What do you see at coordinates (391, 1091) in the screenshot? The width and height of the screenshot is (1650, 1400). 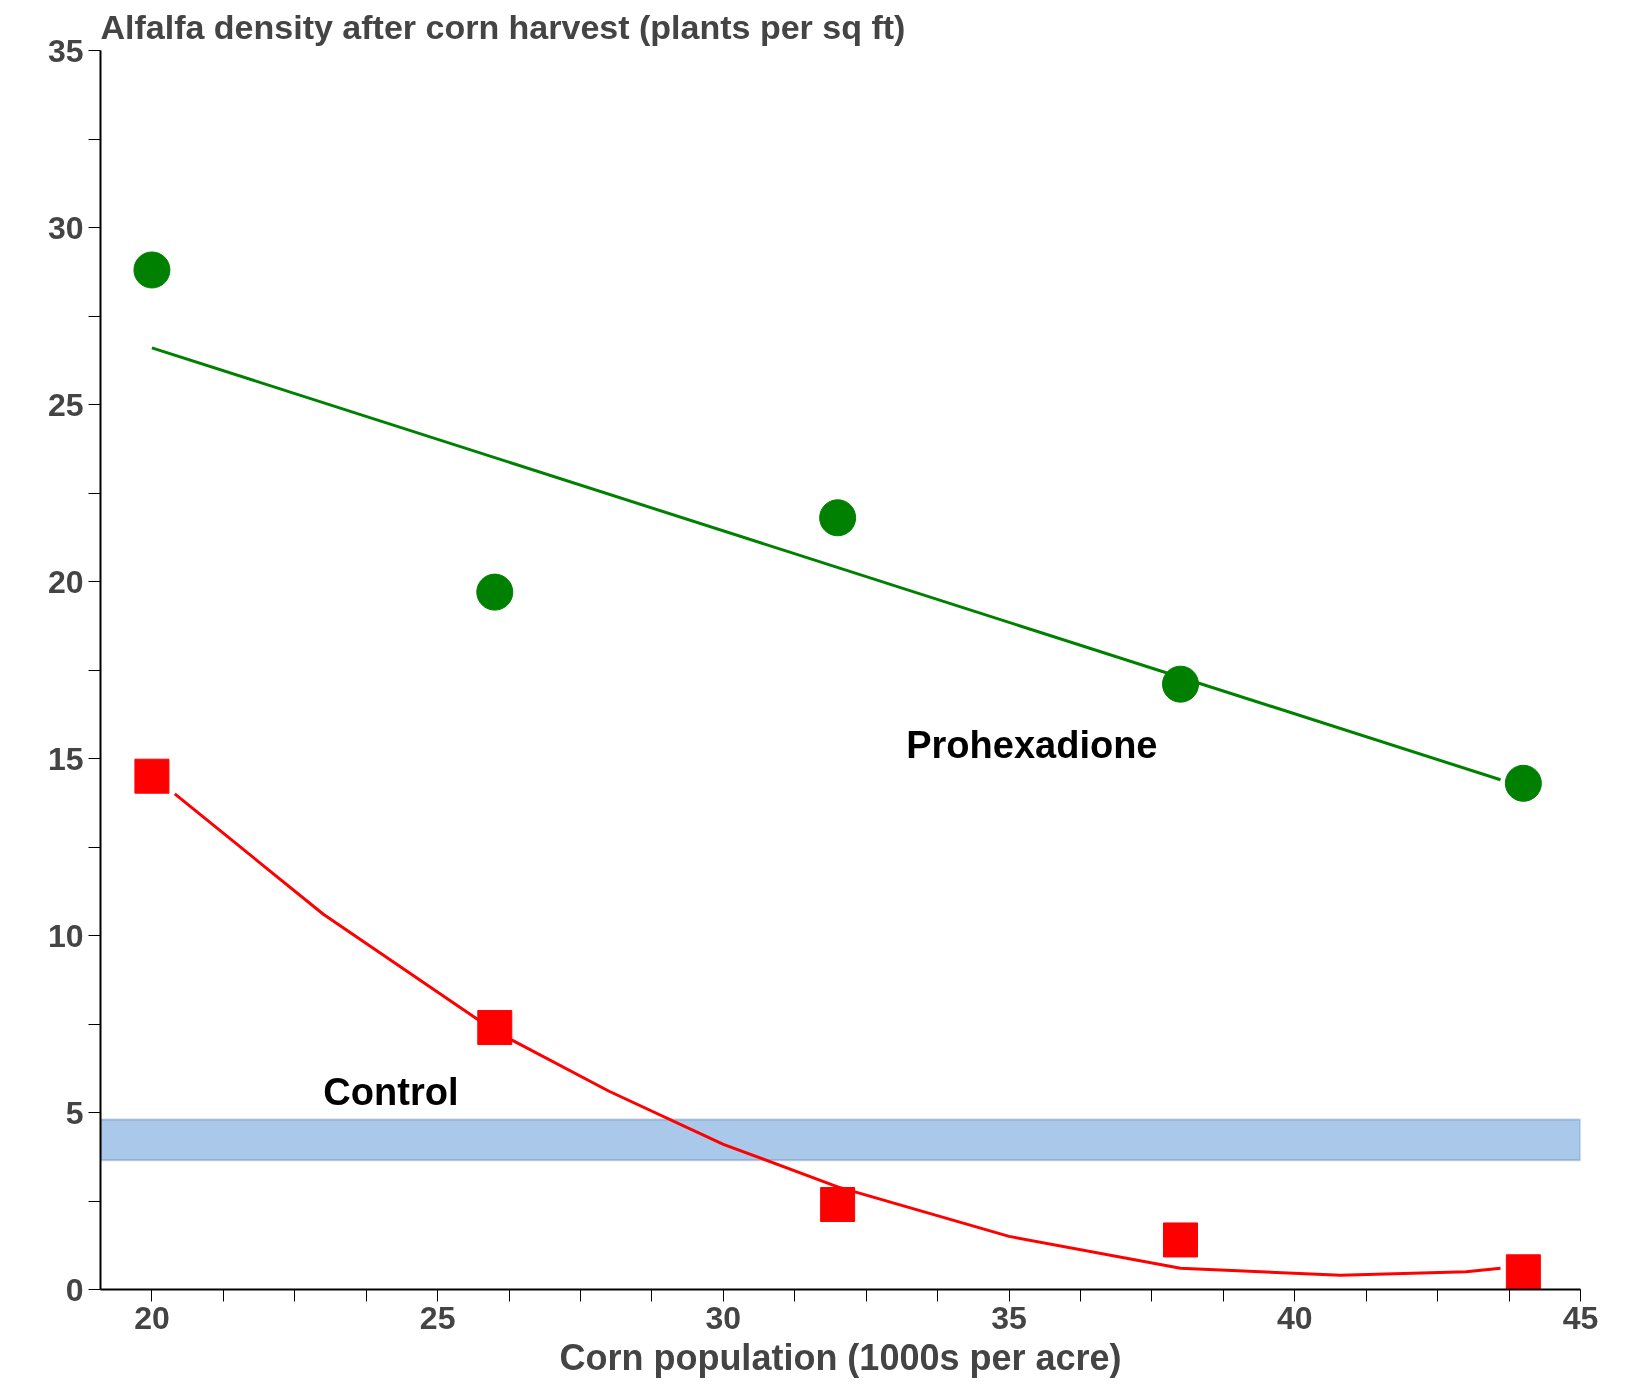 I see `series-label: Control` at bounding box center [391, 1091].